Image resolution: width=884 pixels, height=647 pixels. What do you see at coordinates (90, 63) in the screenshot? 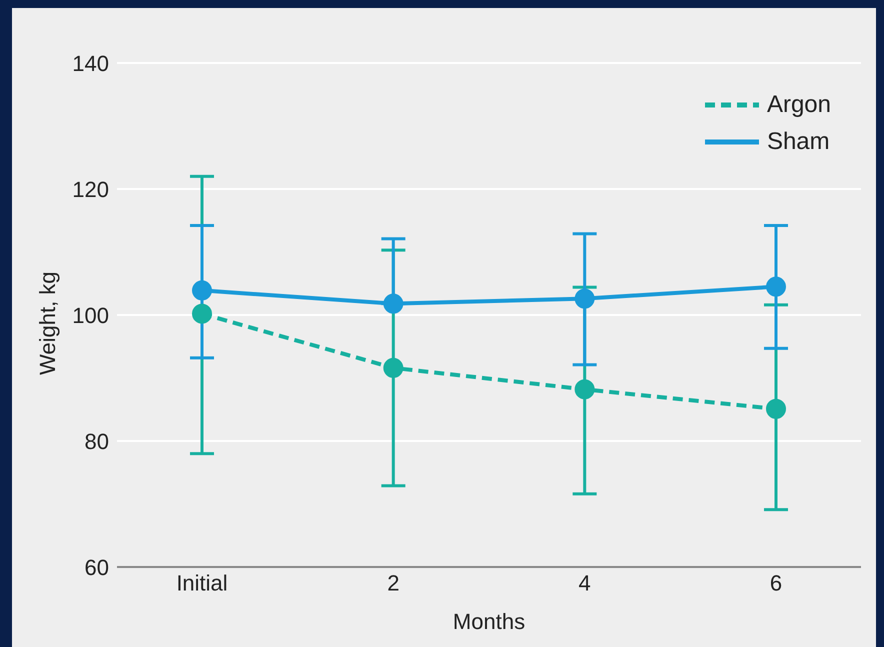
I see `y-tick-label: 140` at bounding box center [90, 63].